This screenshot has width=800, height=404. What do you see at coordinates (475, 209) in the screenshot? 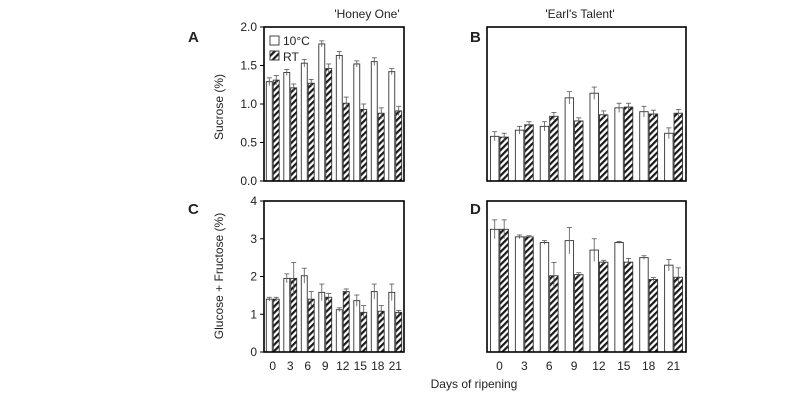
I see `panel-d-letter: D` at bounding box center [475, 209].